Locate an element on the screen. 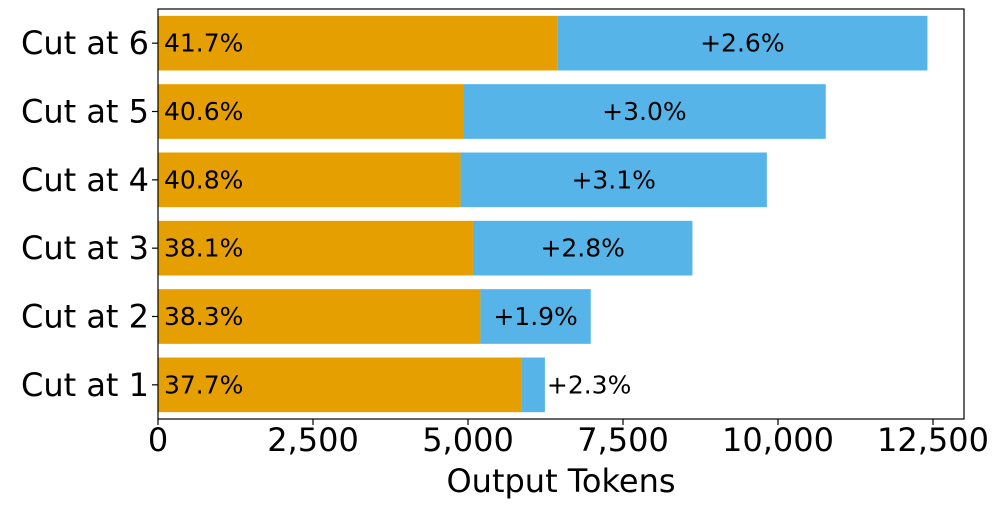  bar-increment-label-5: +3.0% is located at coordinates (644, 111).